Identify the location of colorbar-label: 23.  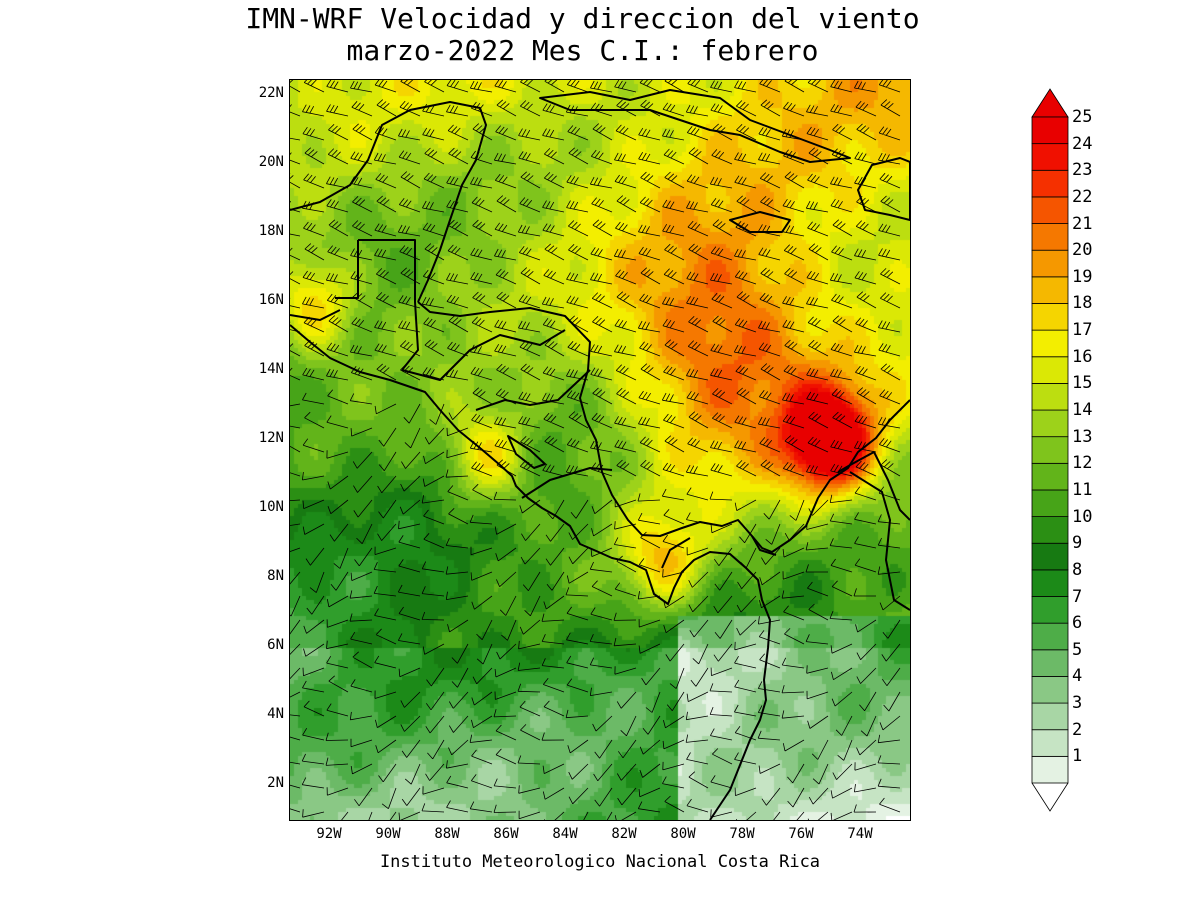
(1082, 170).